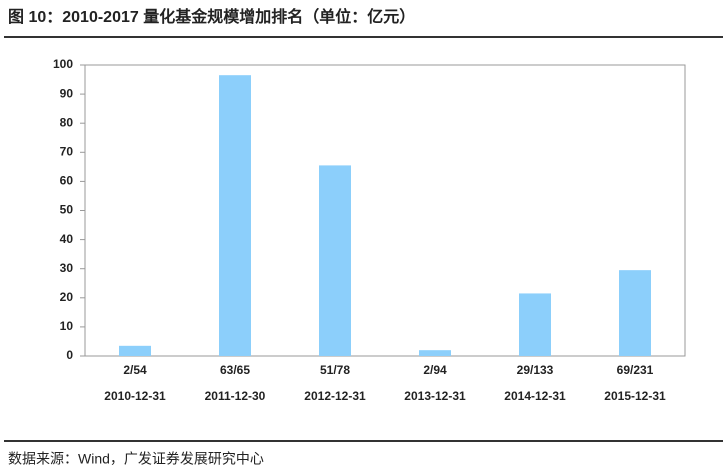 The width and height of the screenshot is (727, 474). Describe the element at coordinates (67, 326) in the screenshot. I see `y-tick-label: 10` at that location.